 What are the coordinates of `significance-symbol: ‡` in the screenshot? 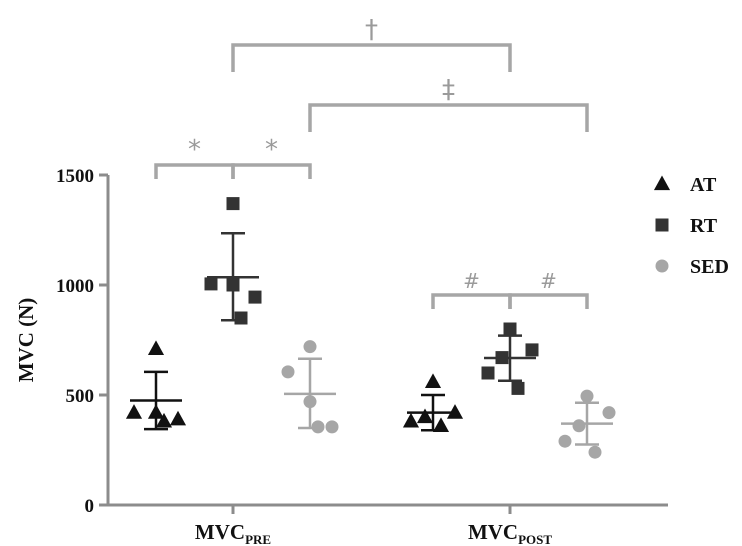 It's located at (448, 90).